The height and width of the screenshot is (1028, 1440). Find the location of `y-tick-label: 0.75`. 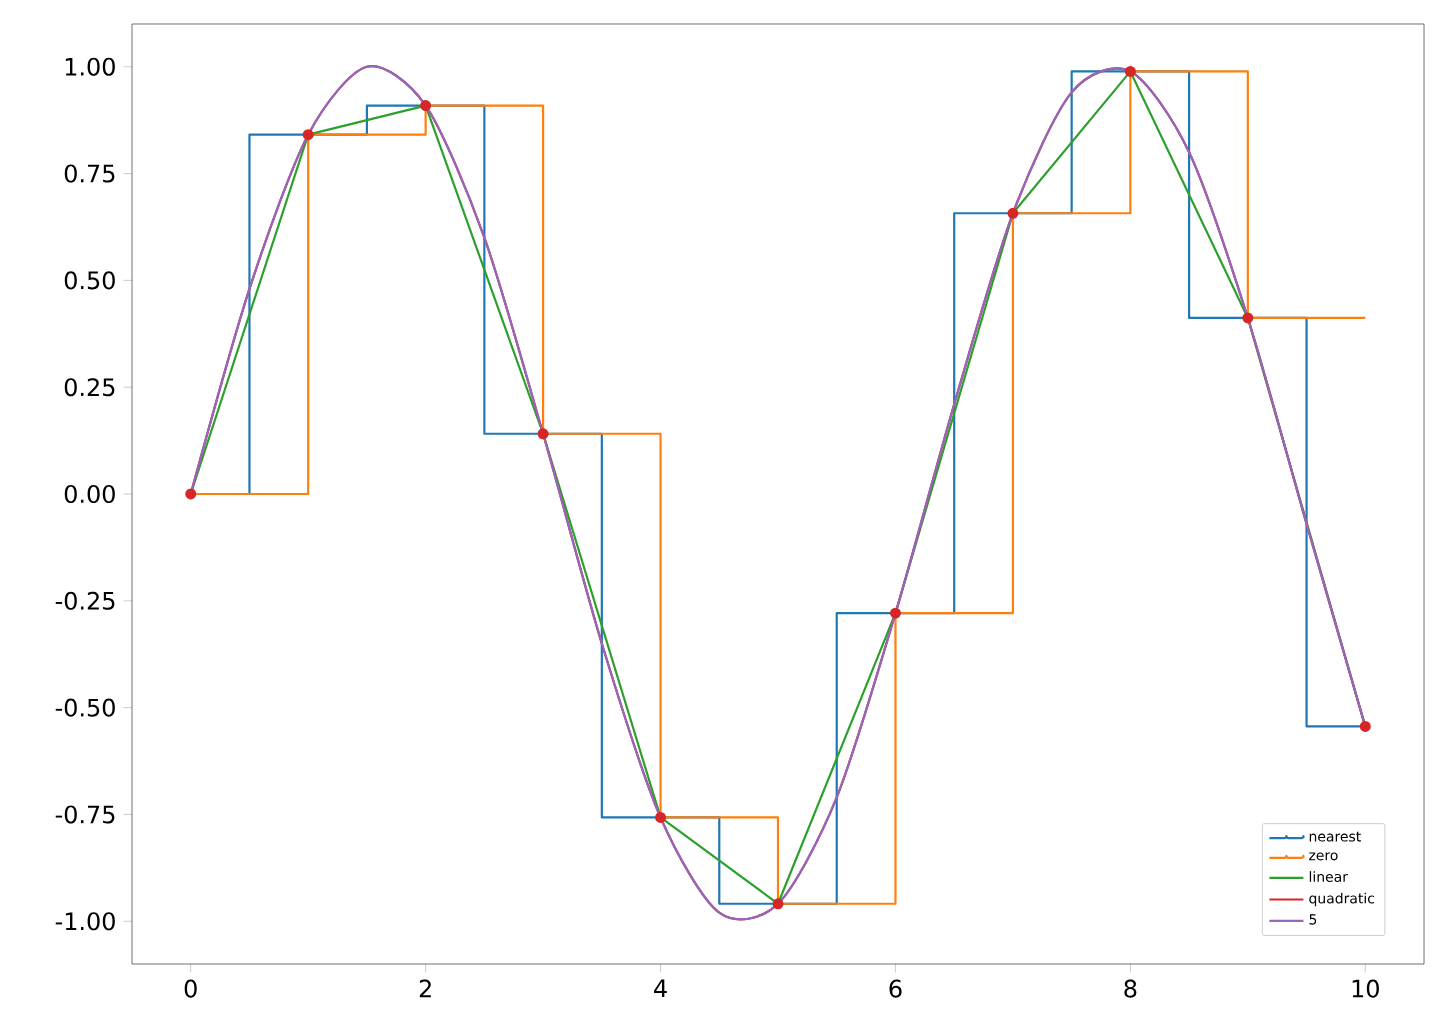

y-tick-label: 0.75 is located at coordinates (89, 173).